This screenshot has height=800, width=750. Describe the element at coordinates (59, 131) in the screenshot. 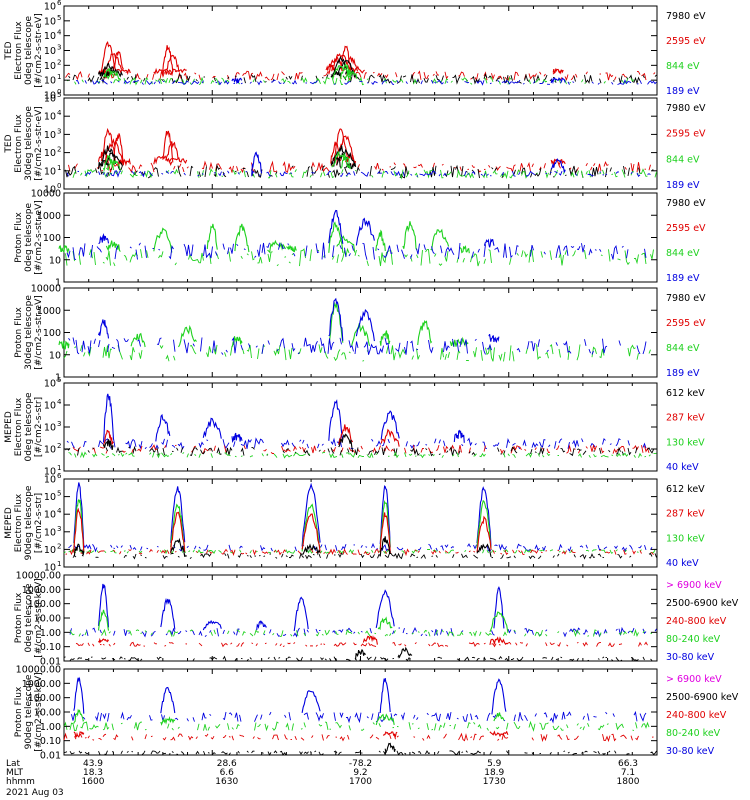

I see `y-tick-exponent: 3` at that location.